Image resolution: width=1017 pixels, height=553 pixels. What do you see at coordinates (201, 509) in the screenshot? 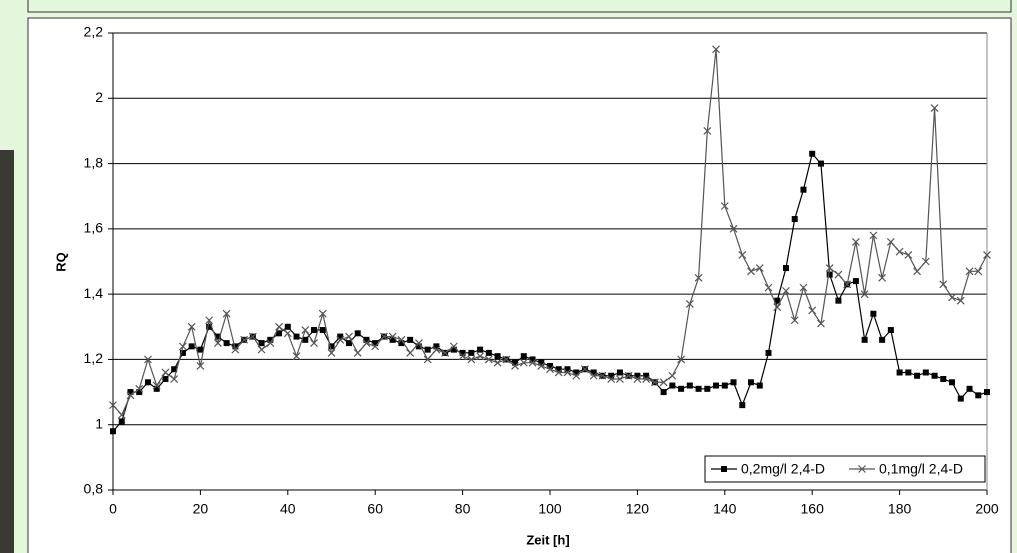
I see `x-tick-label: 20` at bounding box center [201, 509].